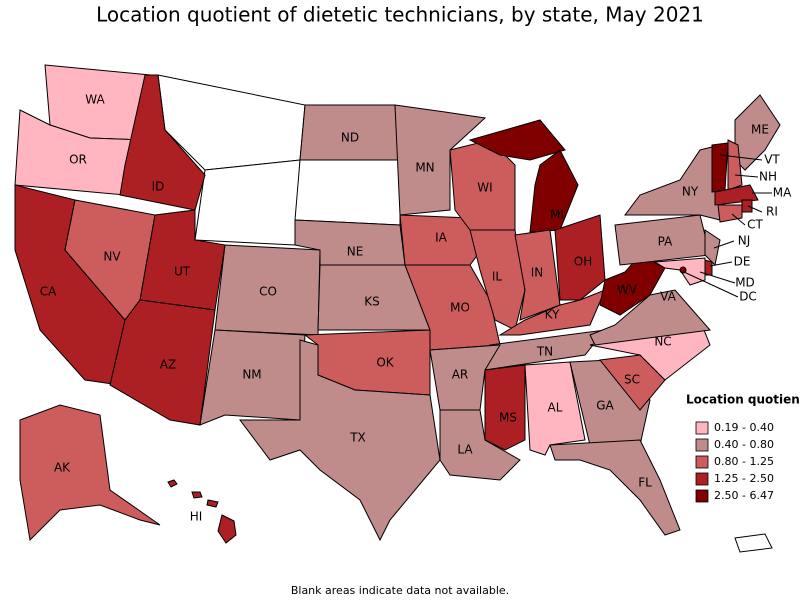 Image resolution: width=800 pixels, height=604 pixels. Describe the element at coordinates (441, 238) in the screenshot. I see `state-label: IA` at that location.